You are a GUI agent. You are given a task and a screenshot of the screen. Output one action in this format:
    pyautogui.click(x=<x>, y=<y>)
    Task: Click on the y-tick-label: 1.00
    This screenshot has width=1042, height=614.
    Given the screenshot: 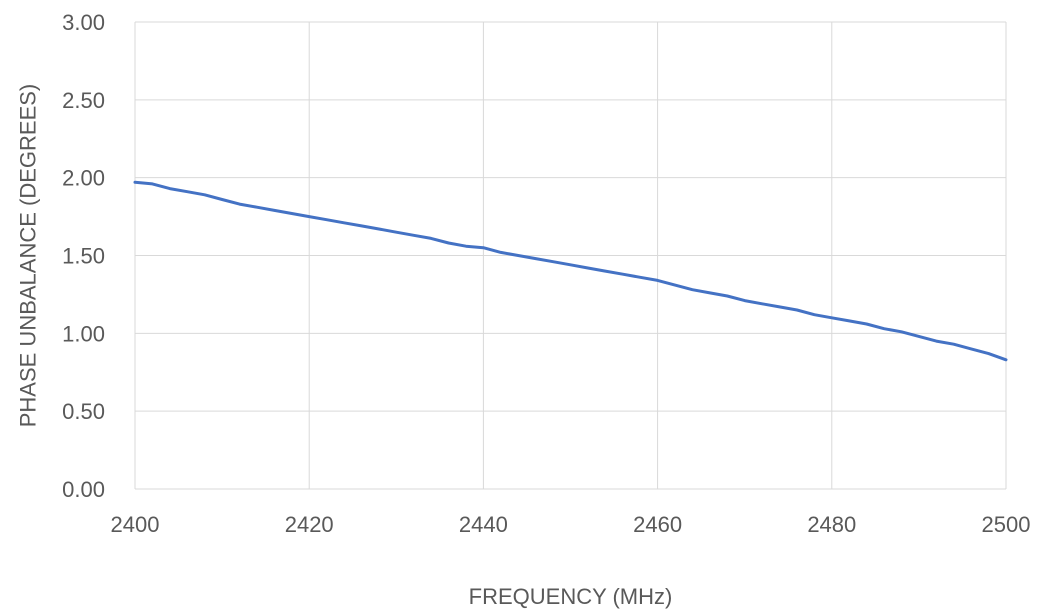 What is the action you would take?
    pyautogui.click(x=83, y=333)
    